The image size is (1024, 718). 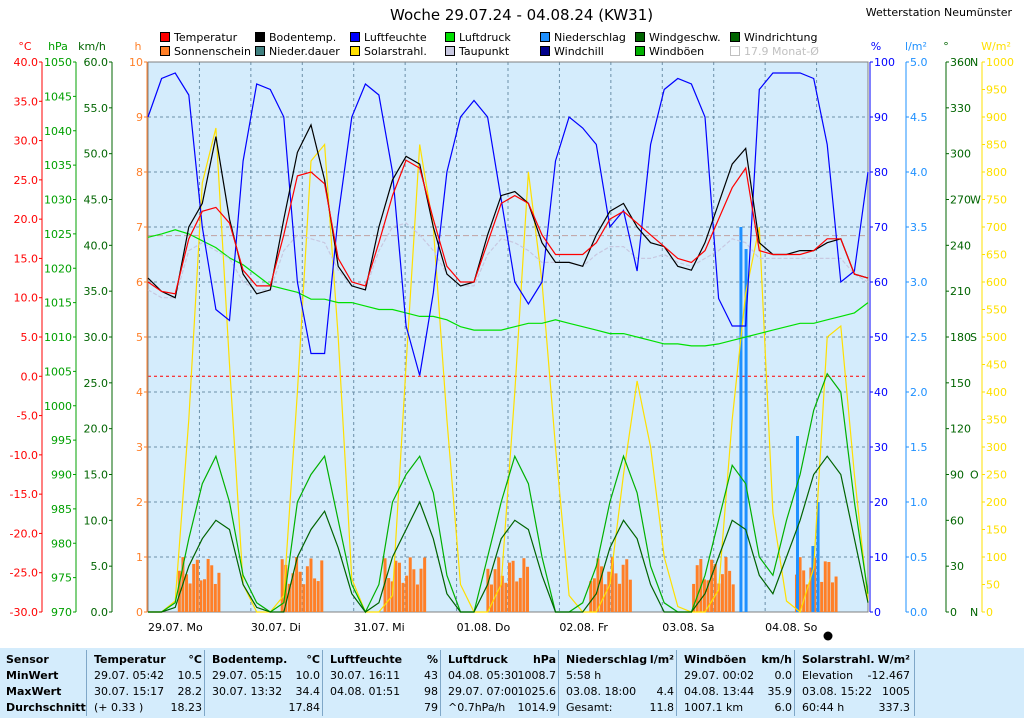 I want to click on axis-tick-label-dir: 300, so click(x=960, y=154).